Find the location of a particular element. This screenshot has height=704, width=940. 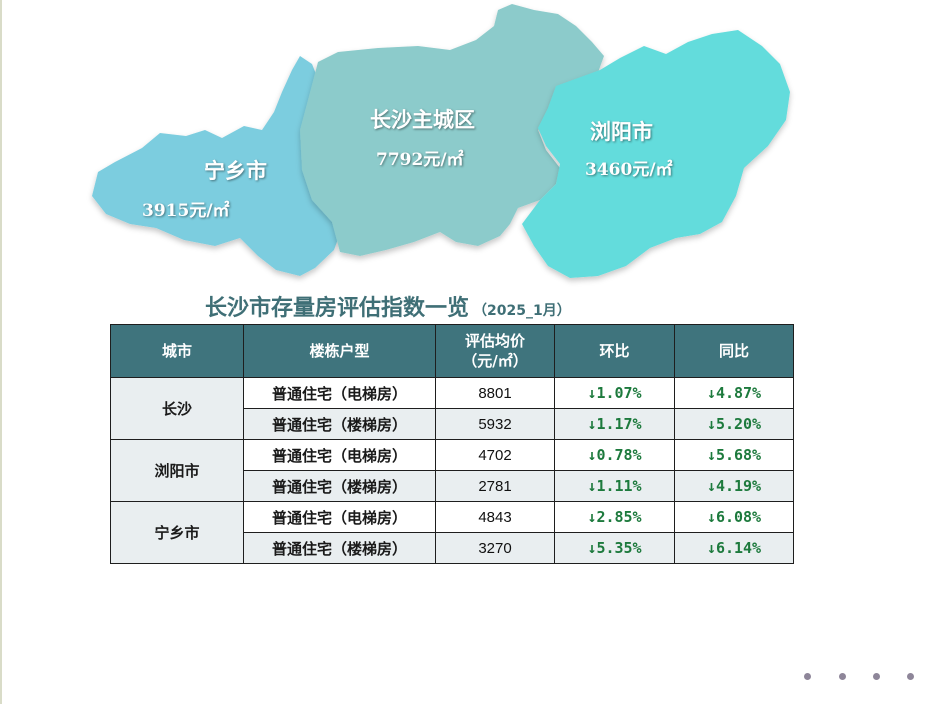

mom-value: 1.17% is located at coordinates (619, 424).